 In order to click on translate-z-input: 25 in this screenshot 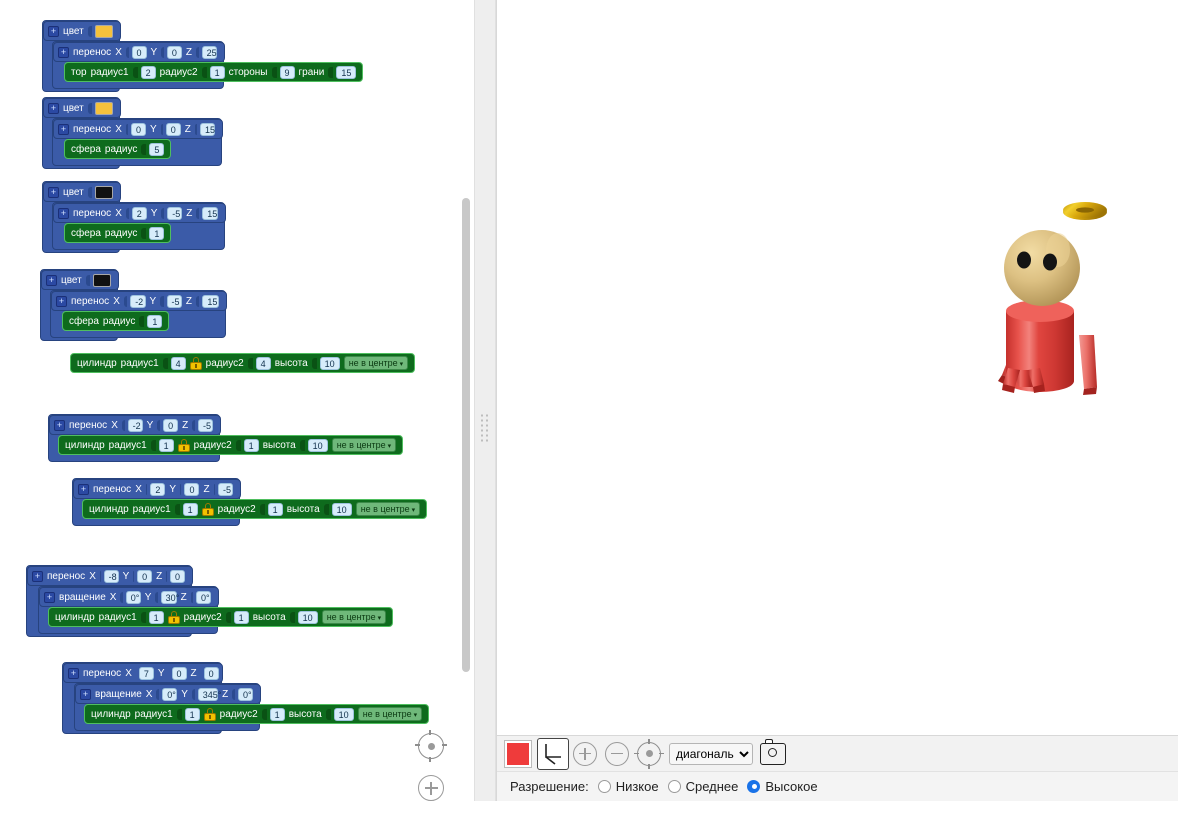, I will do `click(209, 52)`.